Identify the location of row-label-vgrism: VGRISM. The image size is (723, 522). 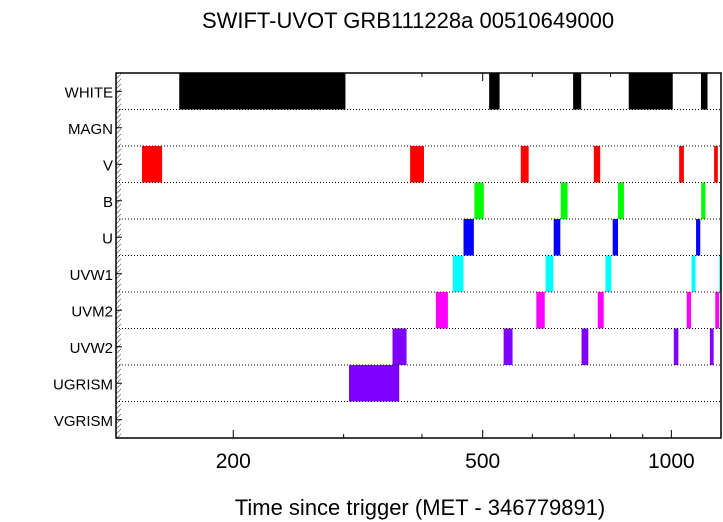
(83, 421).